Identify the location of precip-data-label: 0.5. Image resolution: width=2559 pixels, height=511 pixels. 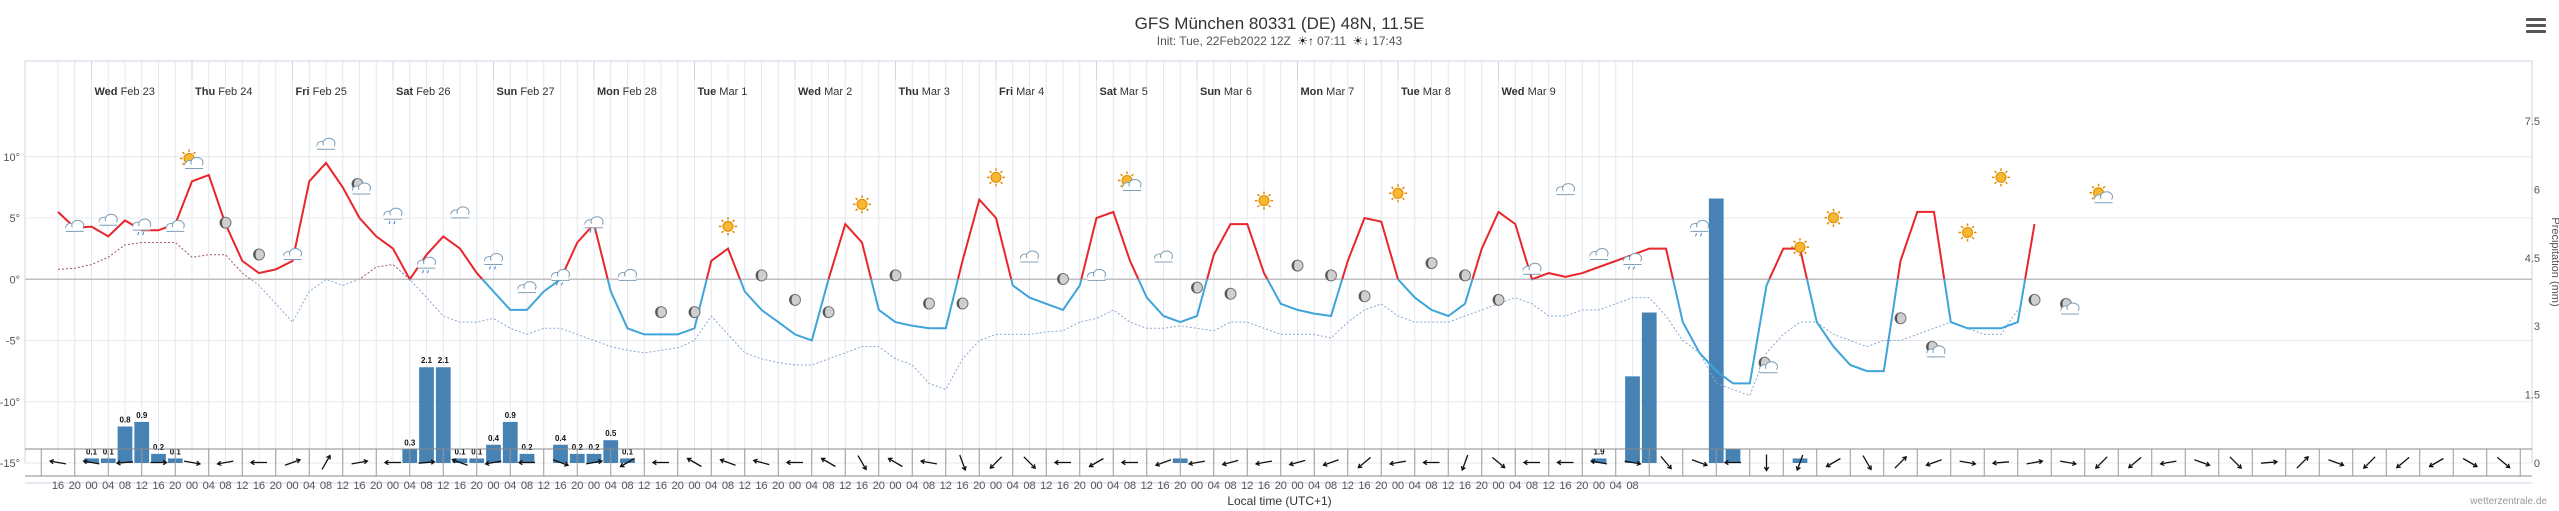
(611, 433).